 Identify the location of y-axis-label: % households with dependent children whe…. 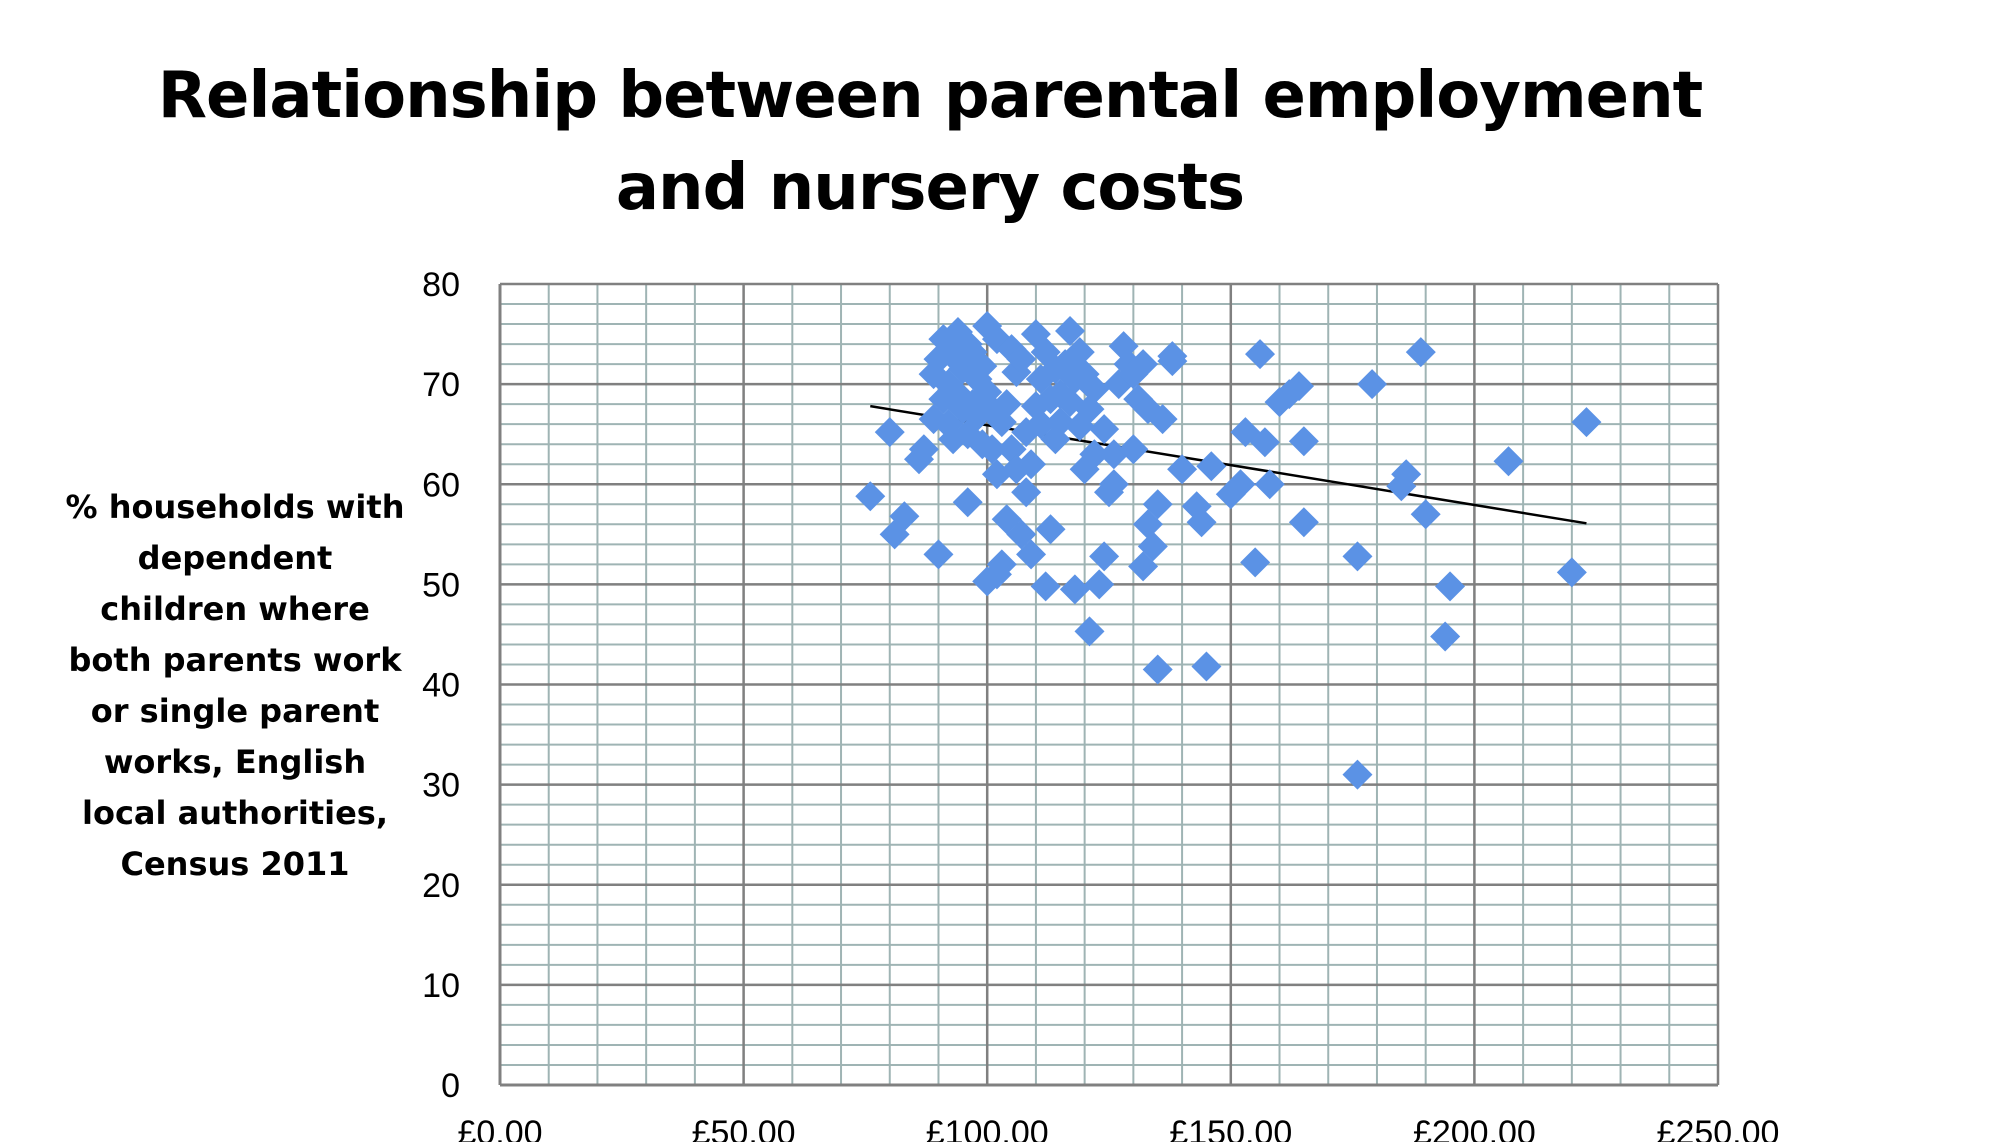
(235, 685).